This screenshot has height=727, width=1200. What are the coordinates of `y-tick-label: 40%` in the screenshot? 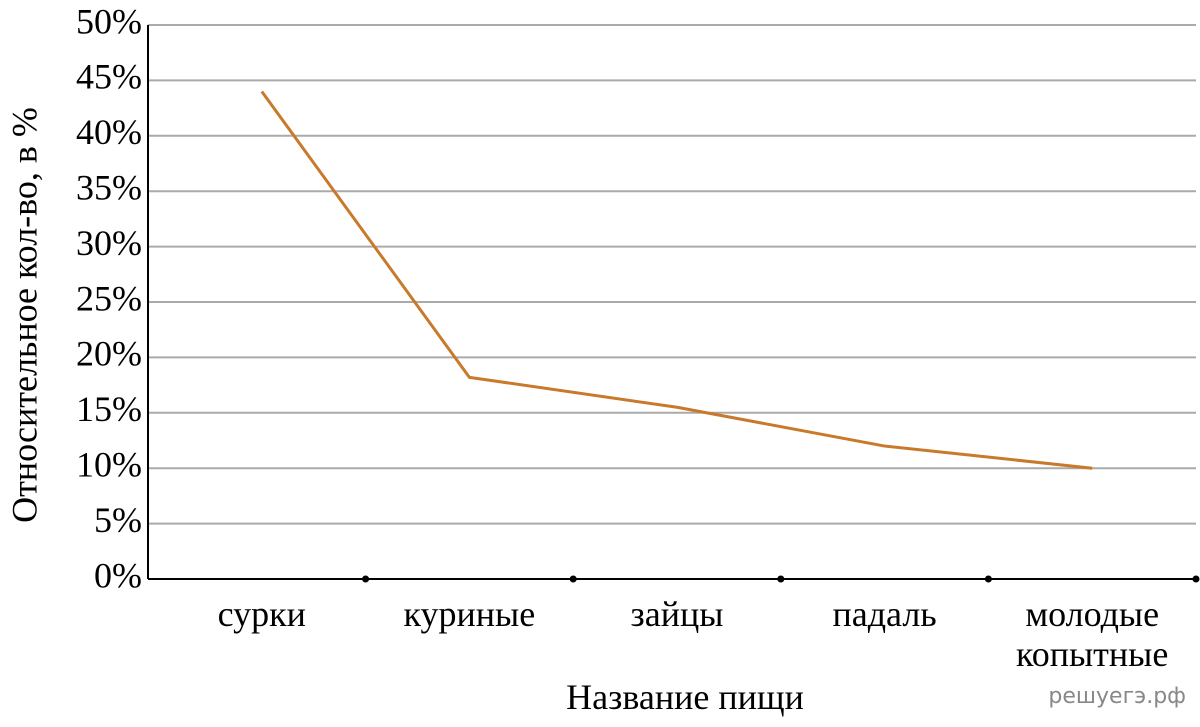 It's located at (109, 132).